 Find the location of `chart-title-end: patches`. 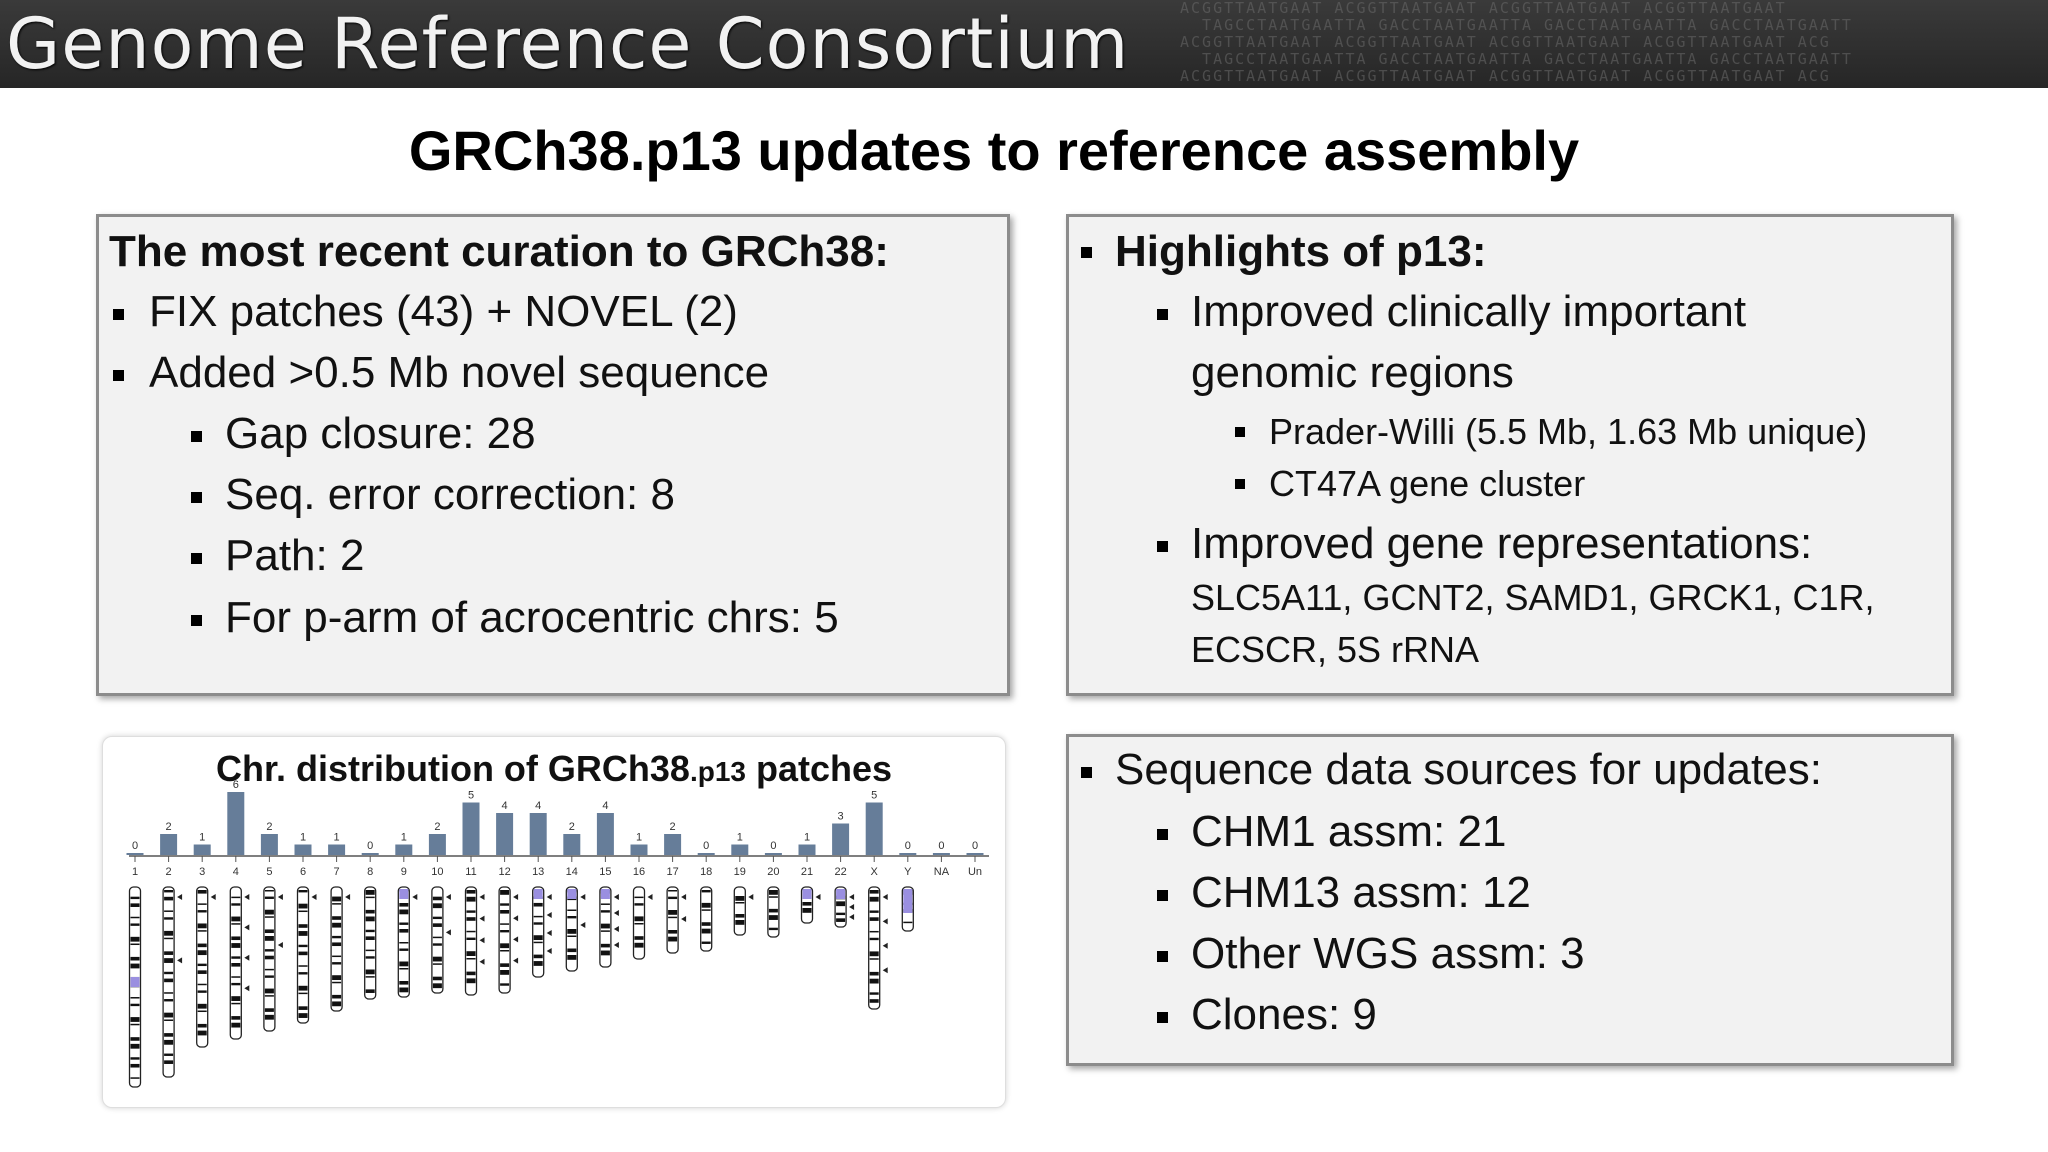

chart-title-end: patches is located at coordinates (819, 768).